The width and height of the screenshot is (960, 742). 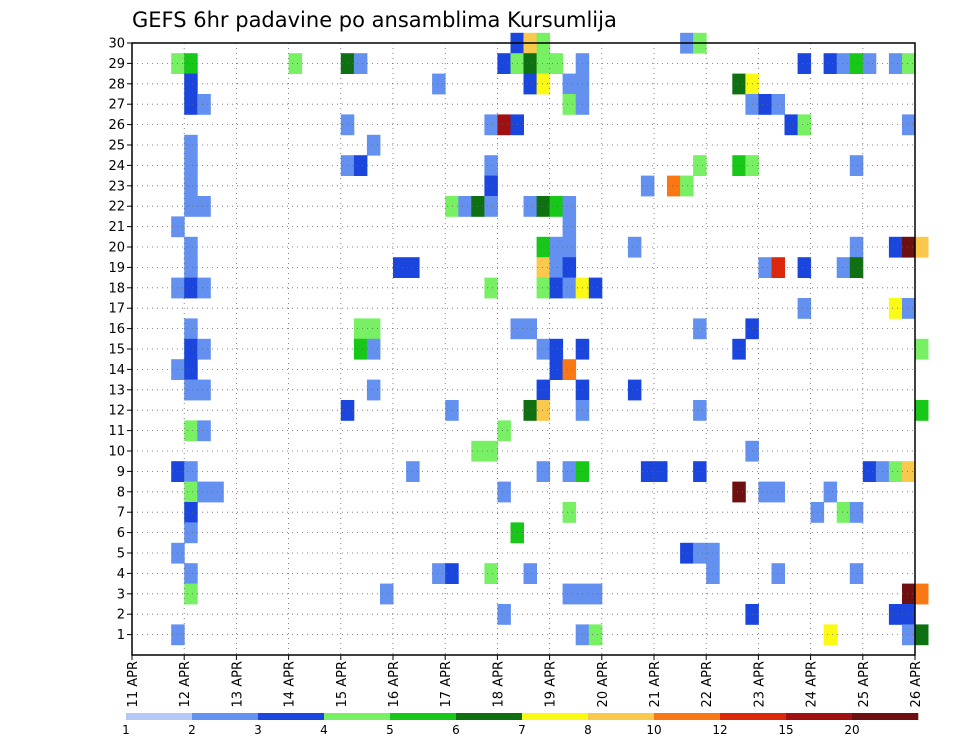 I want to click on x-tick-label: 17 APR, so click(x=446, y=684).